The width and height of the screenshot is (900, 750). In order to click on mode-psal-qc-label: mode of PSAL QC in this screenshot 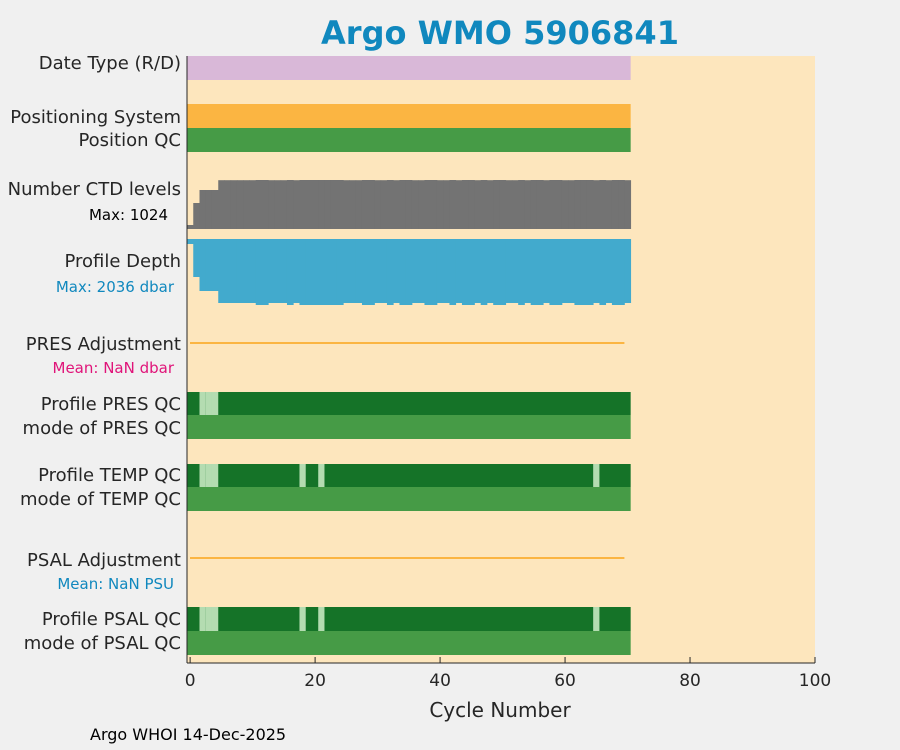, I will do `click(102, 643)`.